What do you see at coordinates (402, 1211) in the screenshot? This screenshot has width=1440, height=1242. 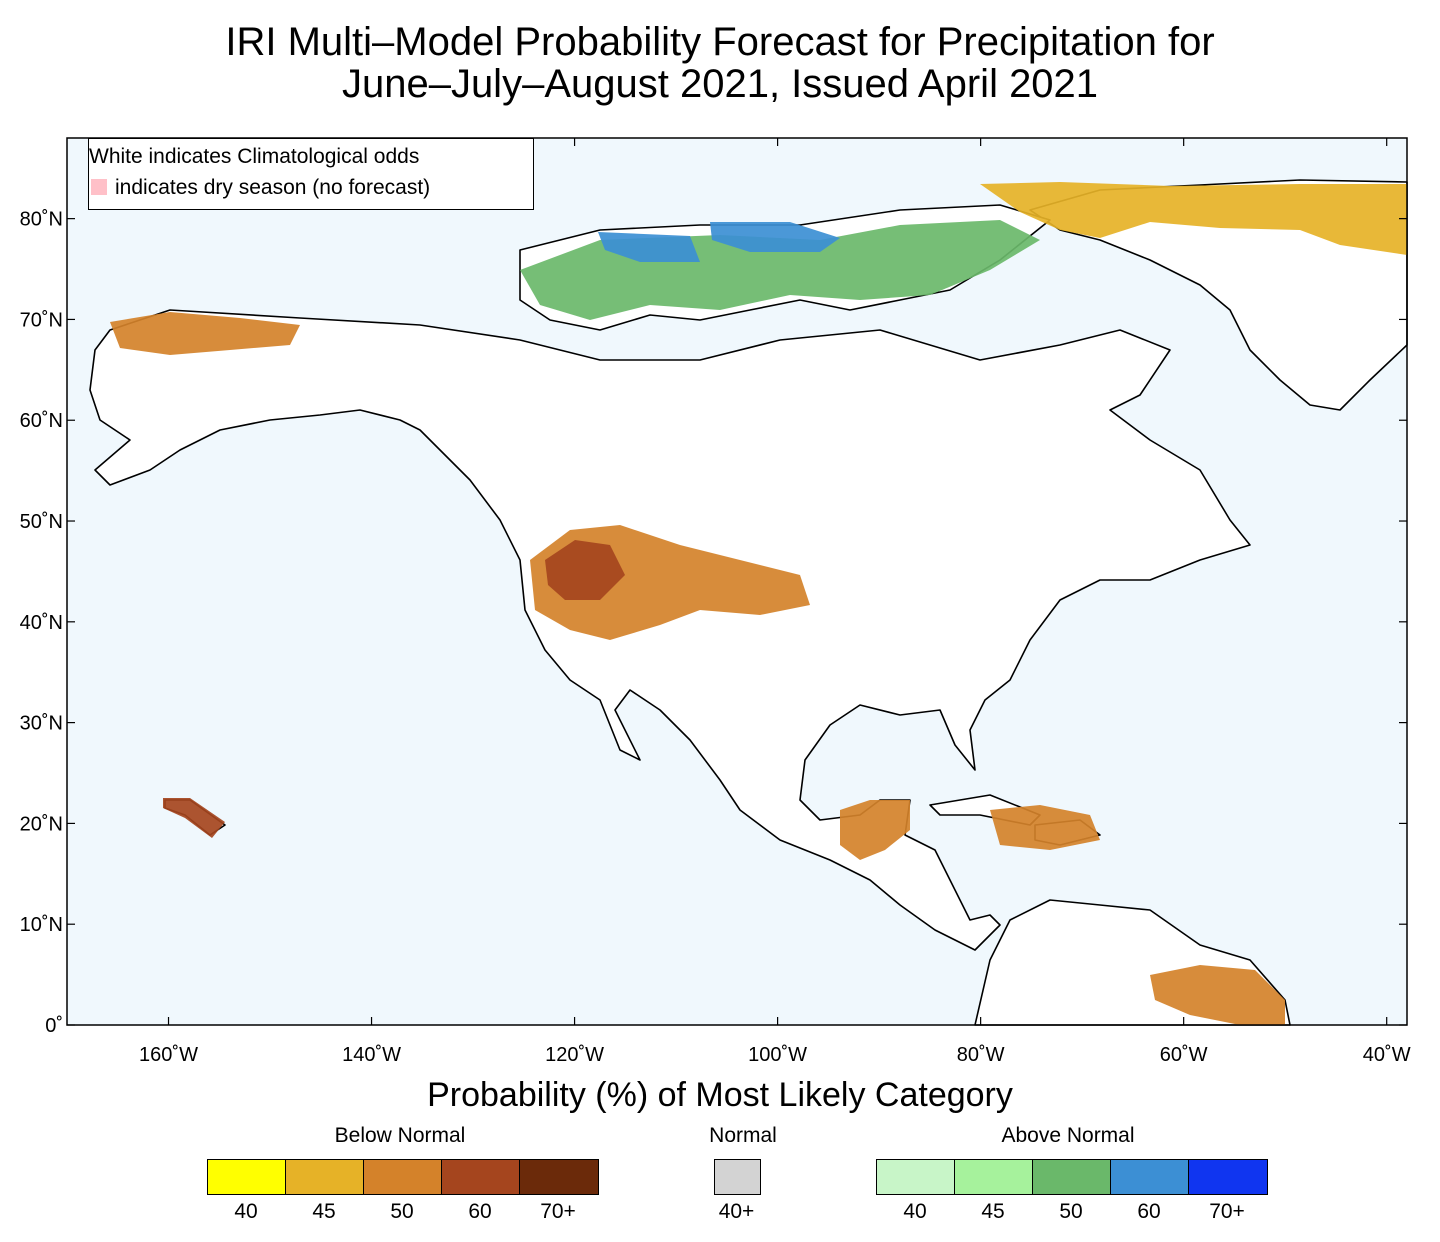 I see `below-normal-tick-label: 50` at bounding box center [402, 1211].